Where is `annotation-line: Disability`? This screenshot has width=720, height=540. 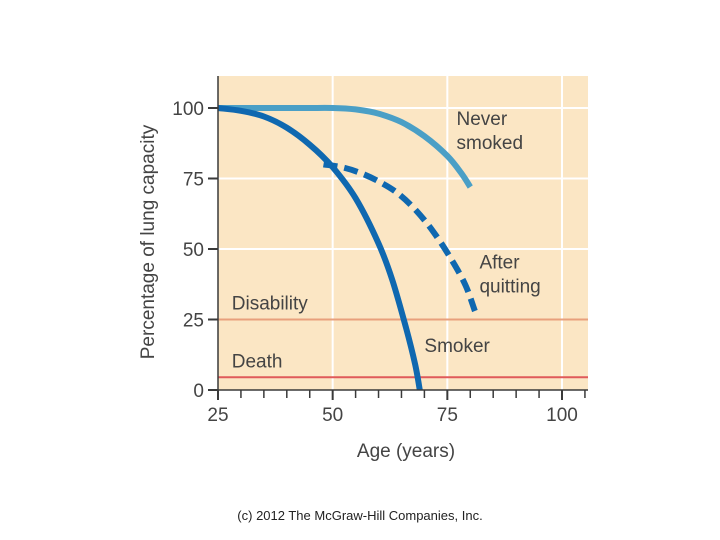
annotation-line: Disability is located at coordinates (270, 304).